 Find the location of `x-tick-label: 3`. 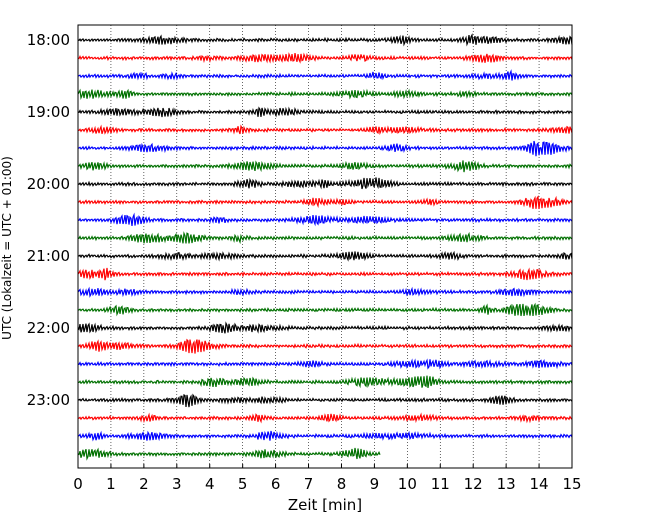

x-tick-label: 3 is located at coordinates (177, 484).